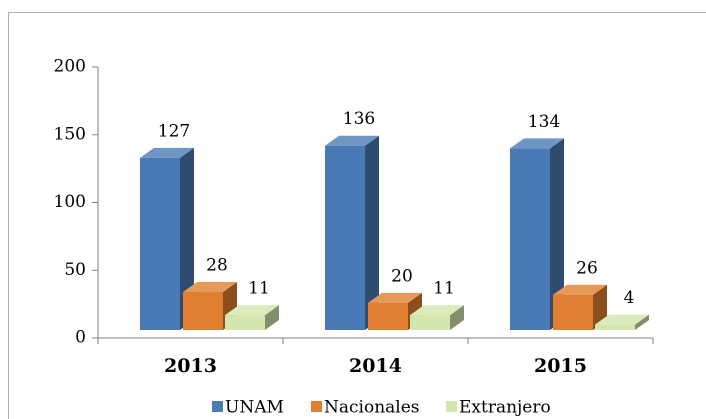  I want to click on y-tick-label: 150, so click(70, 134).